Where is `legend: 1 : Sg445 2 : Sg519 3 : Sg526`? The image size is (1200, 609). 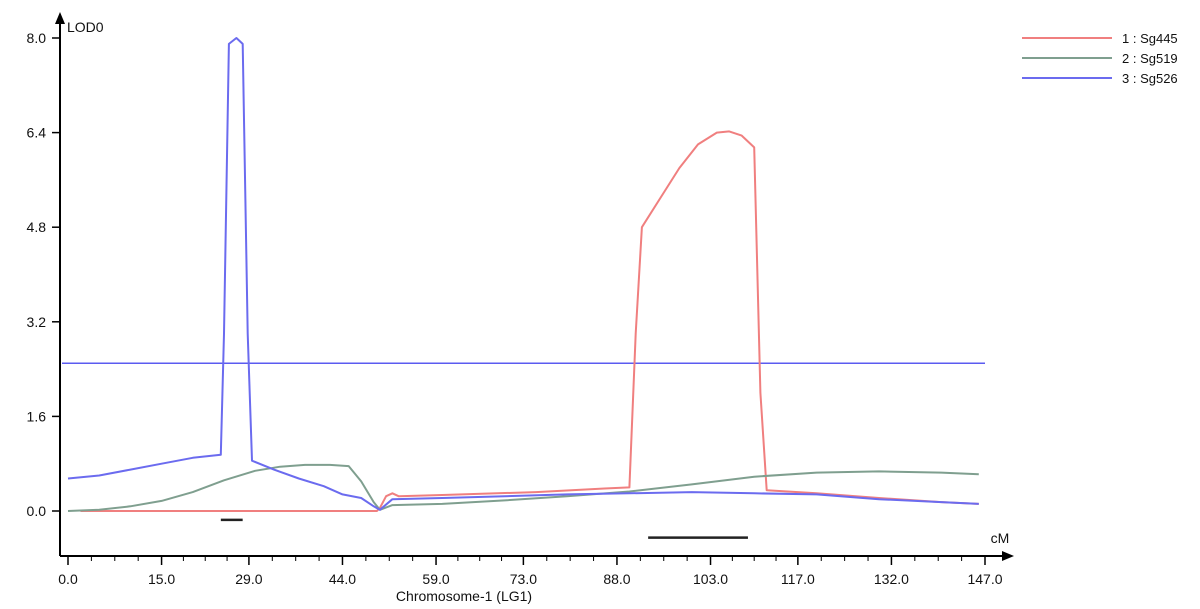
legend: 1 : Sg445 2 : Sg519 3 : Sg526 is located at coordinates (1100, 58).